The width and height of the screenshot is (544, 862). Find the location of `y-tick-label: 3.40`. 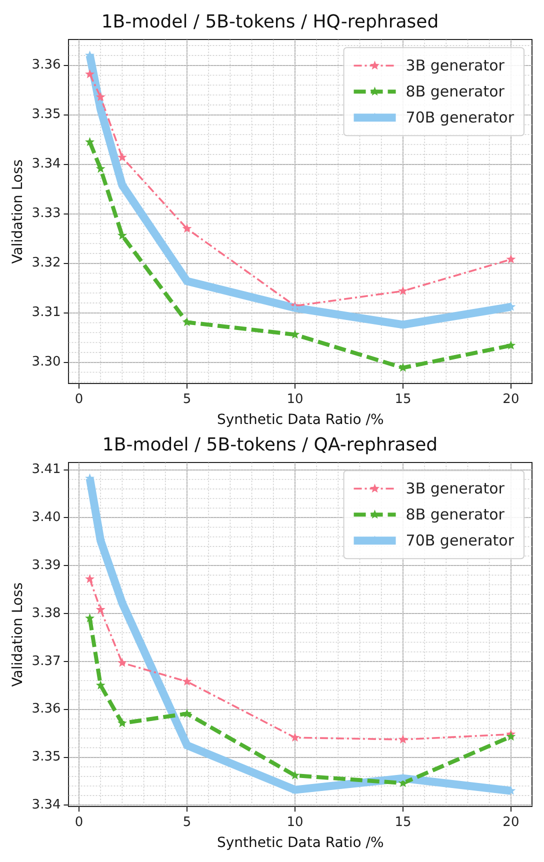

y-tick-label: 3.40 is located at coordinates (46, 518).